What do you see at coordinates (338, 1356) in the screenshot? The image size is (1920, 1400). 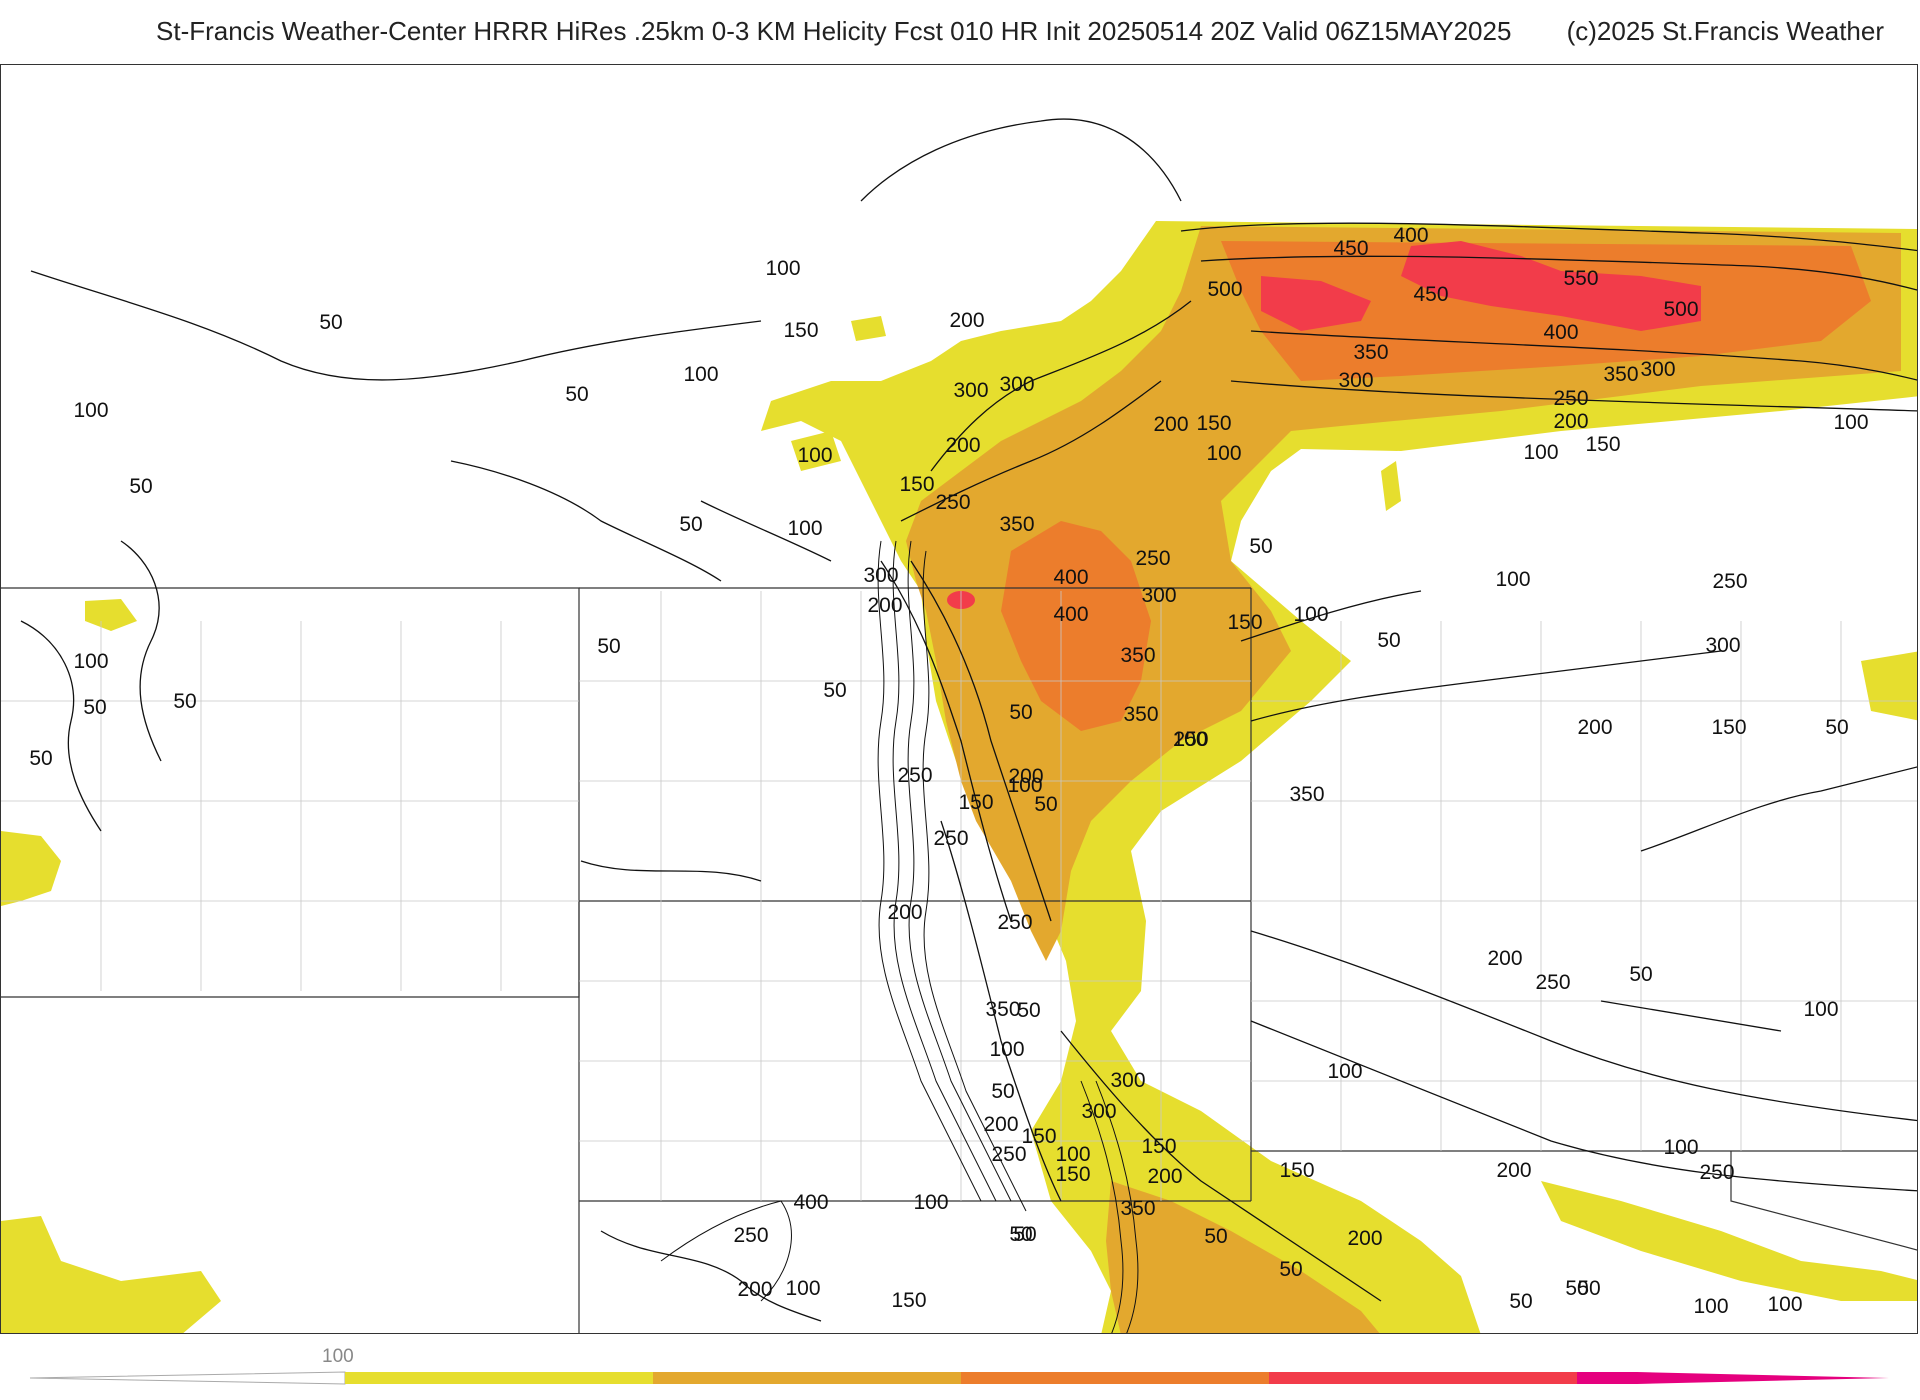 I see `colorbar-tick-label: 100` at bounding box center [338, 1356].